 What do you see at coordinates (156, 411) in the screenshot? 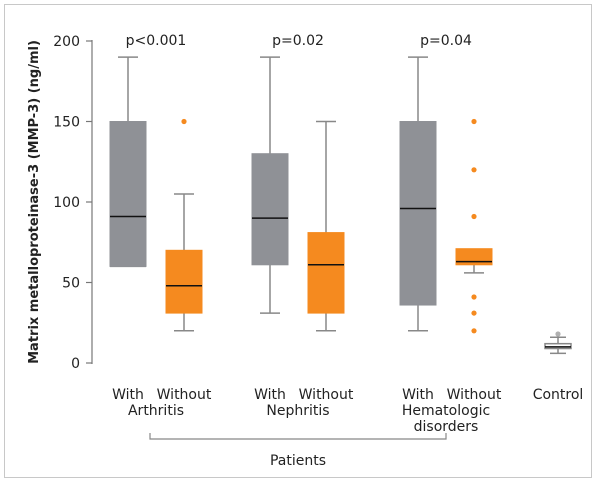
I see `group-label: Arthritis` at bounding box center [156, 411].